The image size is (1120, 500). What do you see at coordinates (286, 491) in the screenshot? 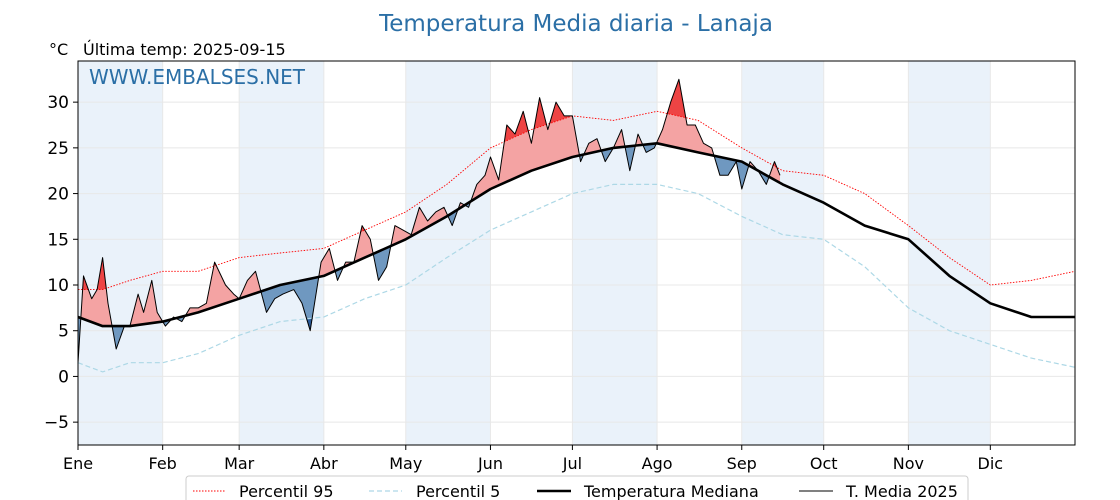
I see `legend-label-p95: Percentil 95` at bounding box center [286, 491].